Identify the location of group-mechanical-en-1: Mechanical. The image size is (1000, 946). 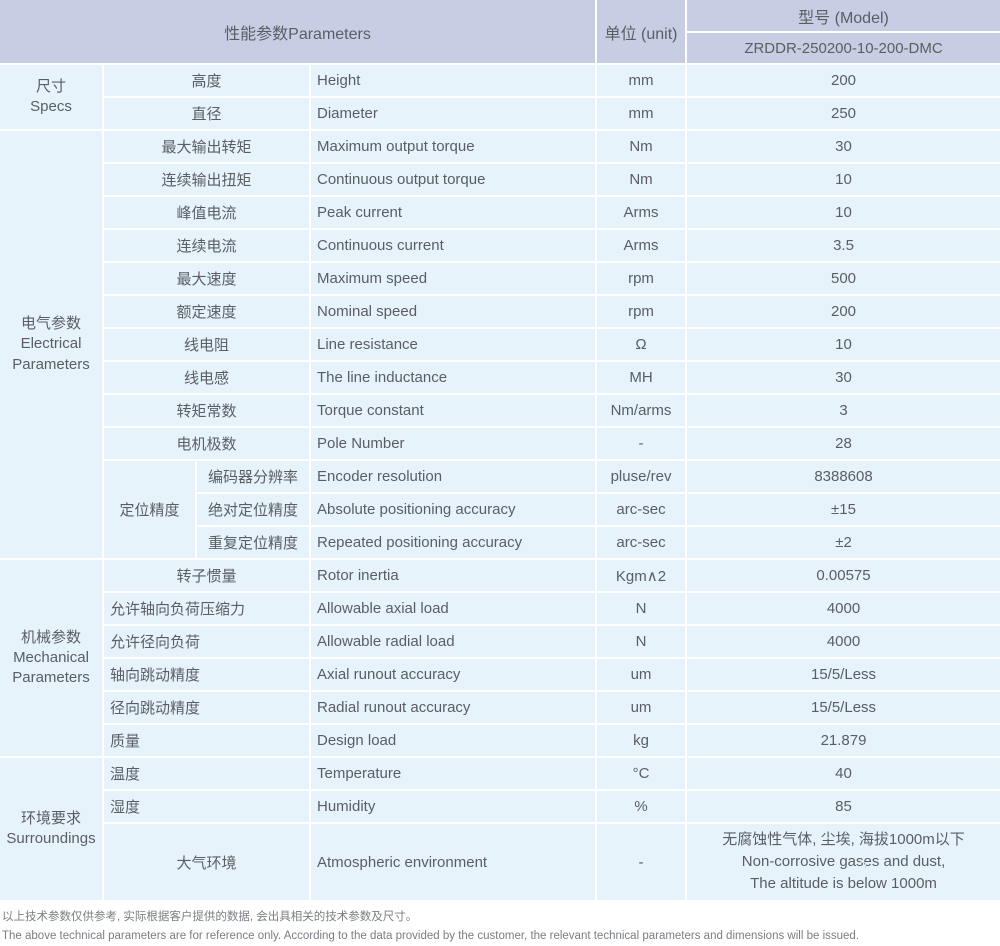
(51, 657).